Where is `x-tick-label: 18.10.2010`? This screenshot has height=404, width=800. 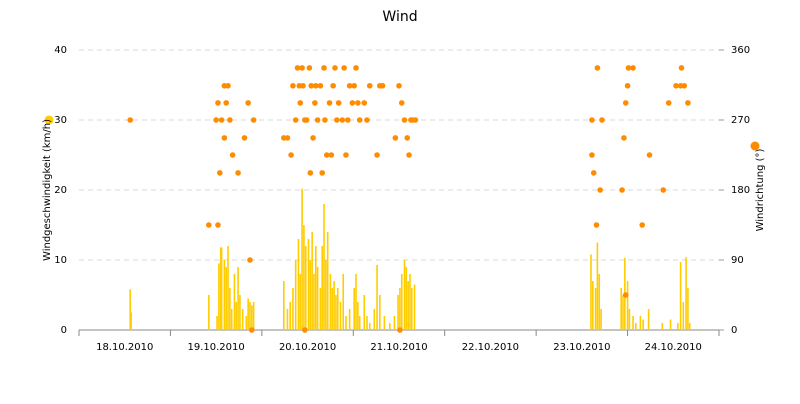 x-tick-label: 18.10.2010 is located at coordinates (124, 347).